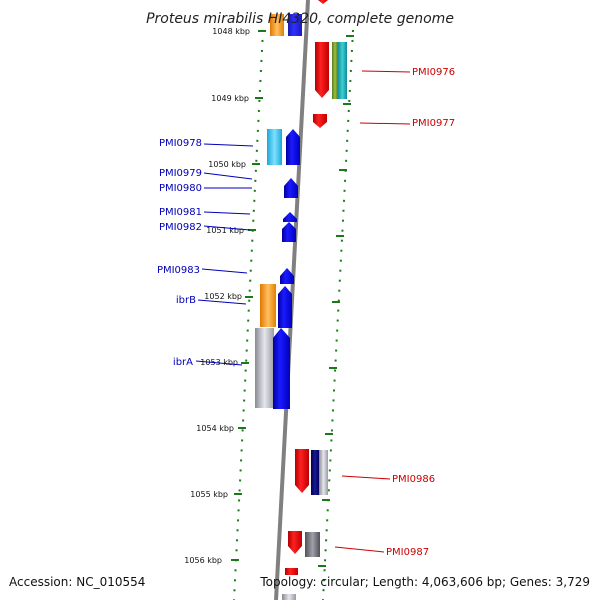 The width and height of the screenshot is (600, 600). Describe the element at coordinates (285, 307) in the screenshot. I see `gene-ibrb` at that location.